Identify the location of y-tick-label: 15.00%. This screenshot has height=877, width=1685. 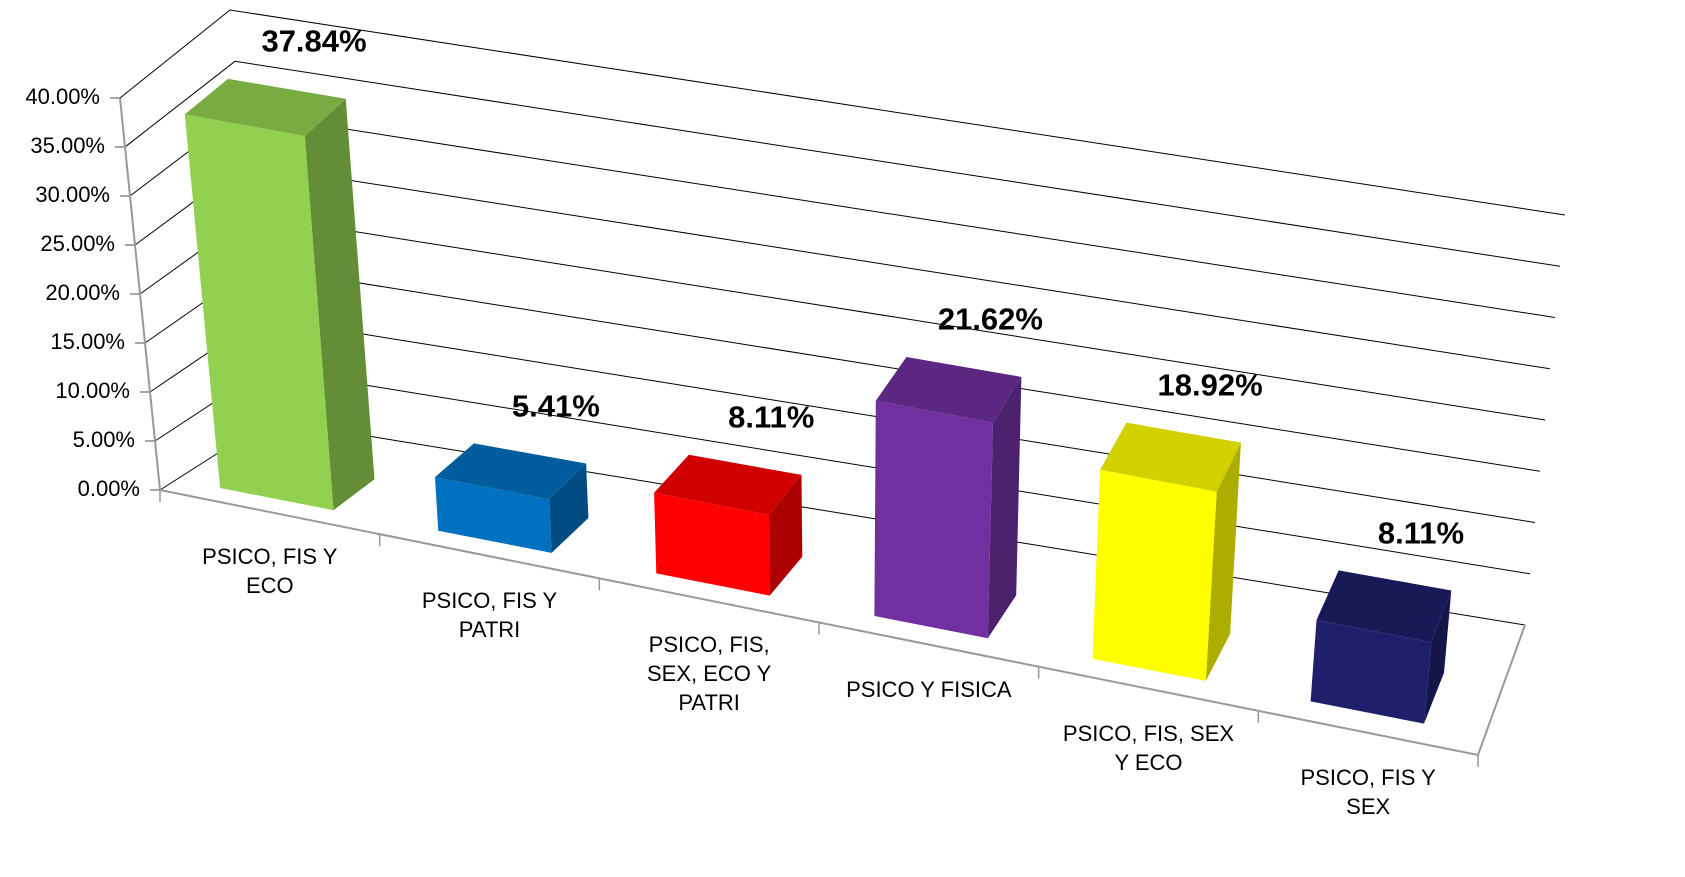
(87, 341).